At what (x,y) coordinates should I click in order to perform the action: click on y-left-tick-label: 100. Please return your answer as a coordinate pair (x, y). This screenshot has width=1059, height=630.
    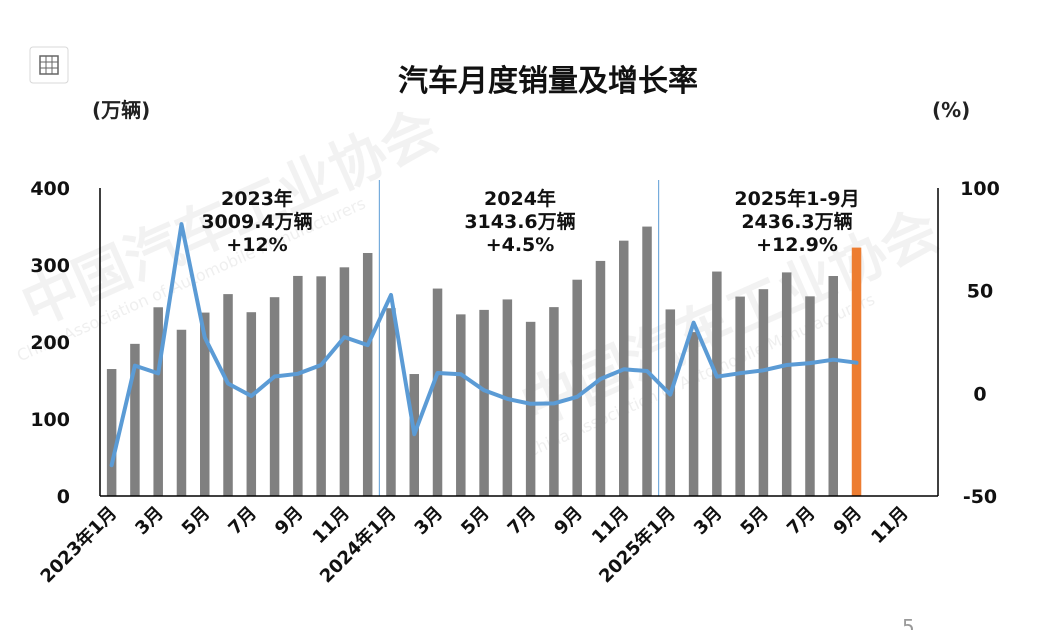
    Looking at the image, I should click on (50, 420).